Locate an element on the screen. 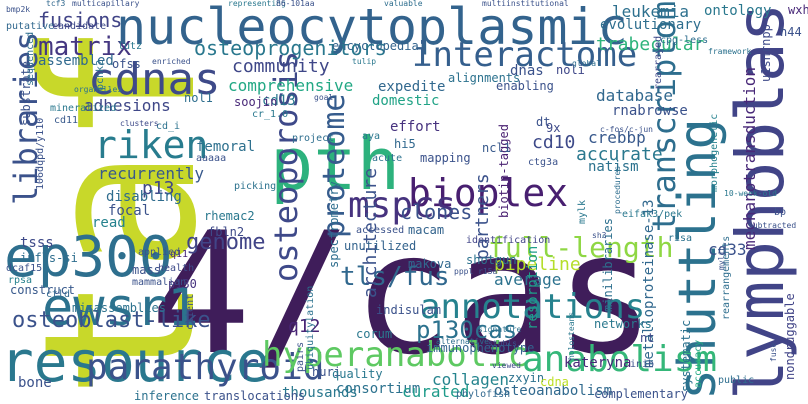  word-kateryna: kateryna is located at coordinates (598, 363).